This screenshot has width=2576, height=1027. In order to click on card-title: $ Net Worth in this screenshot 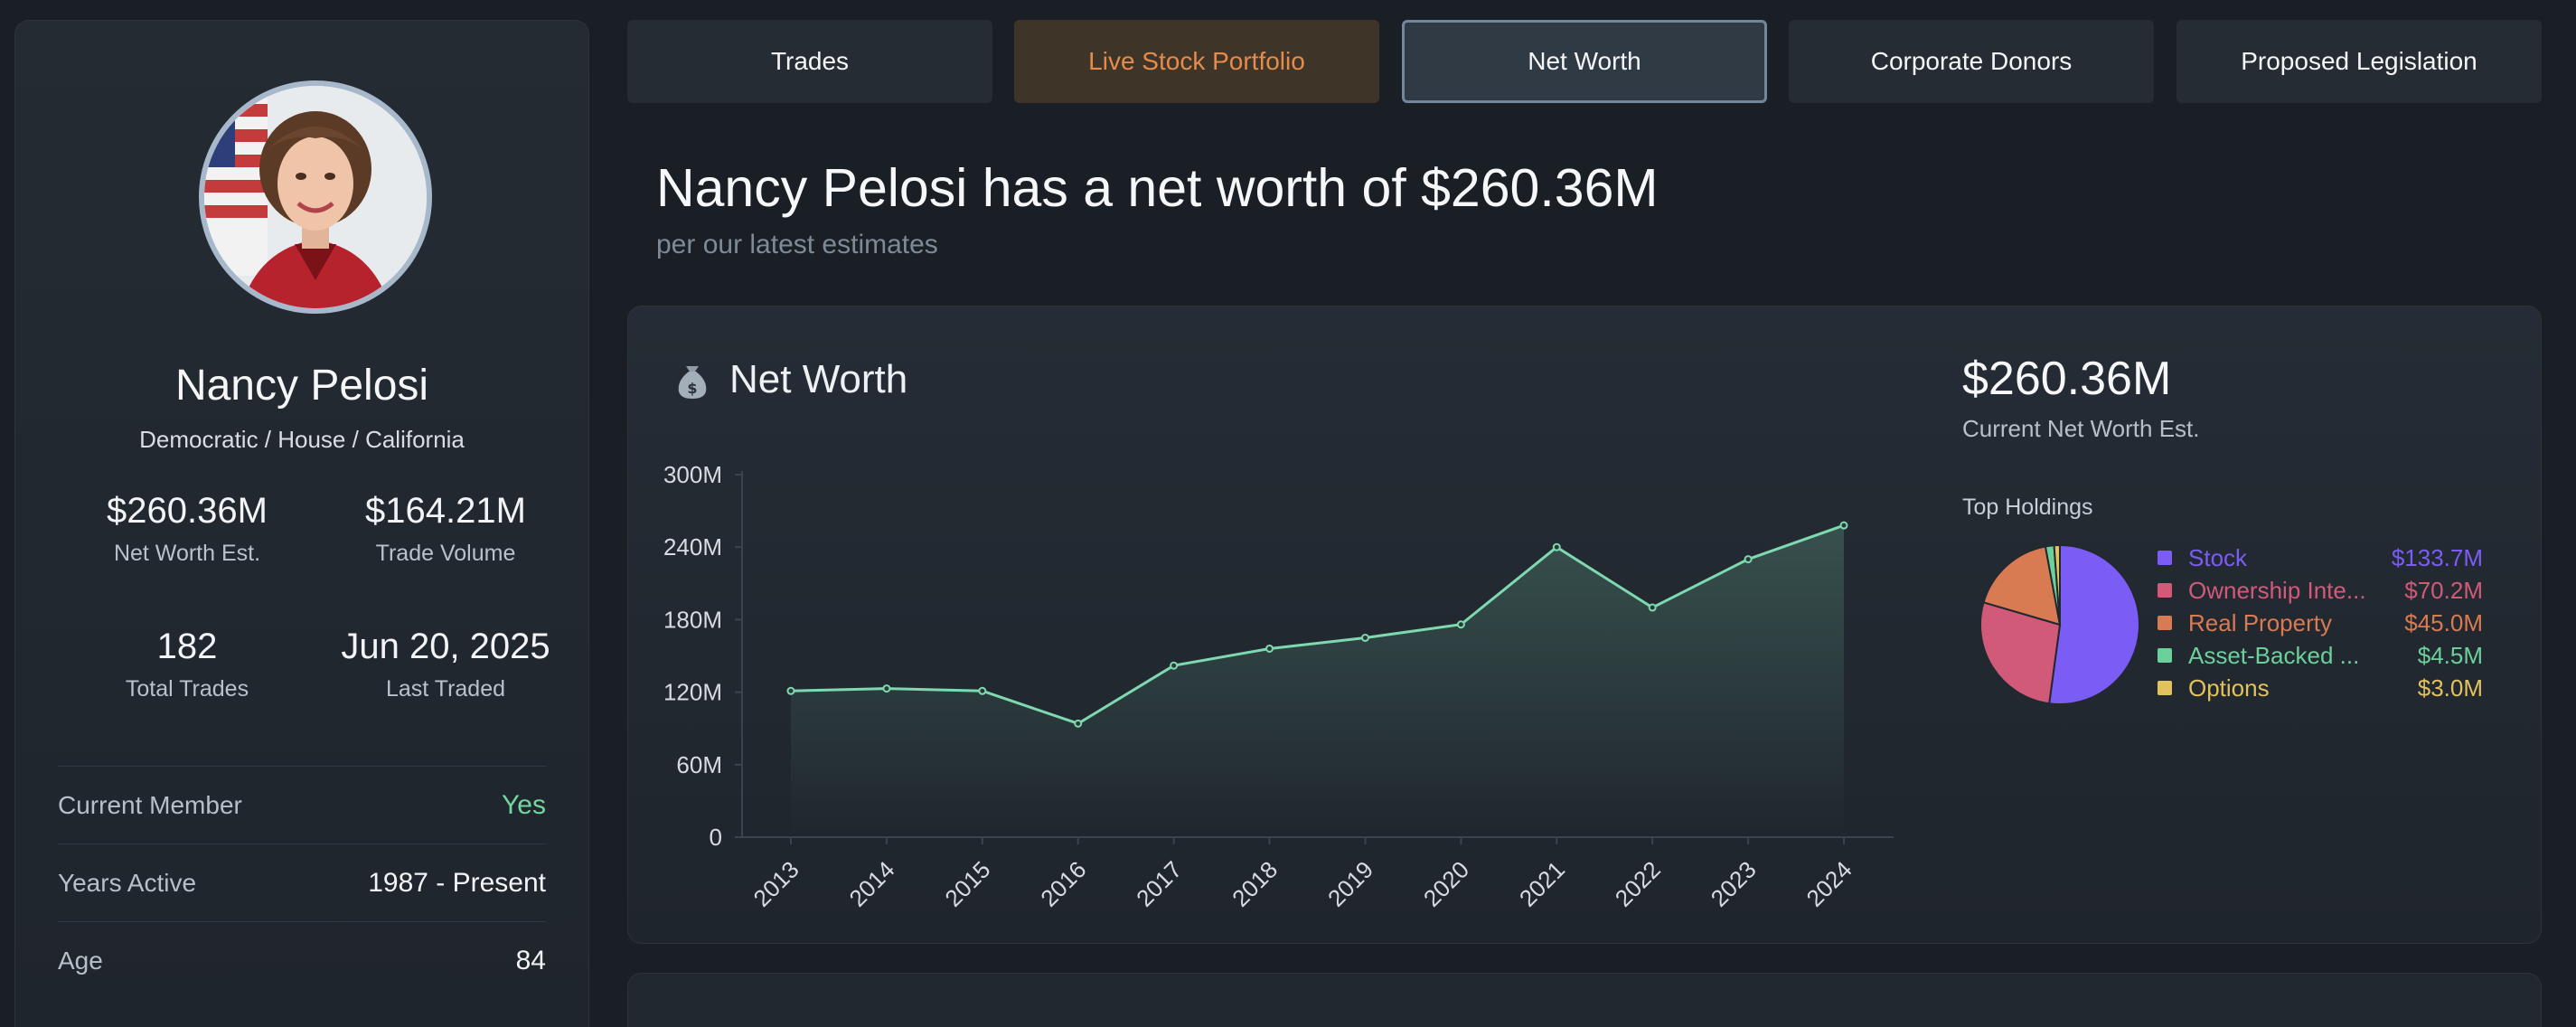, I will do `click(789, 380)`.